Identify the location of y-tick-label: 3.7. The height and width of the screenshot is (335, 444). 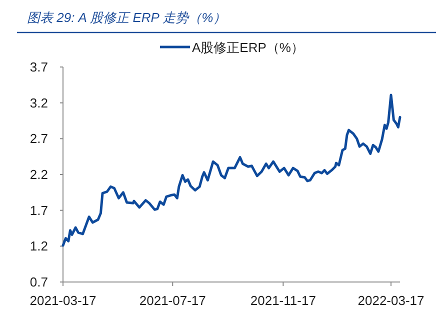
(39, 67).